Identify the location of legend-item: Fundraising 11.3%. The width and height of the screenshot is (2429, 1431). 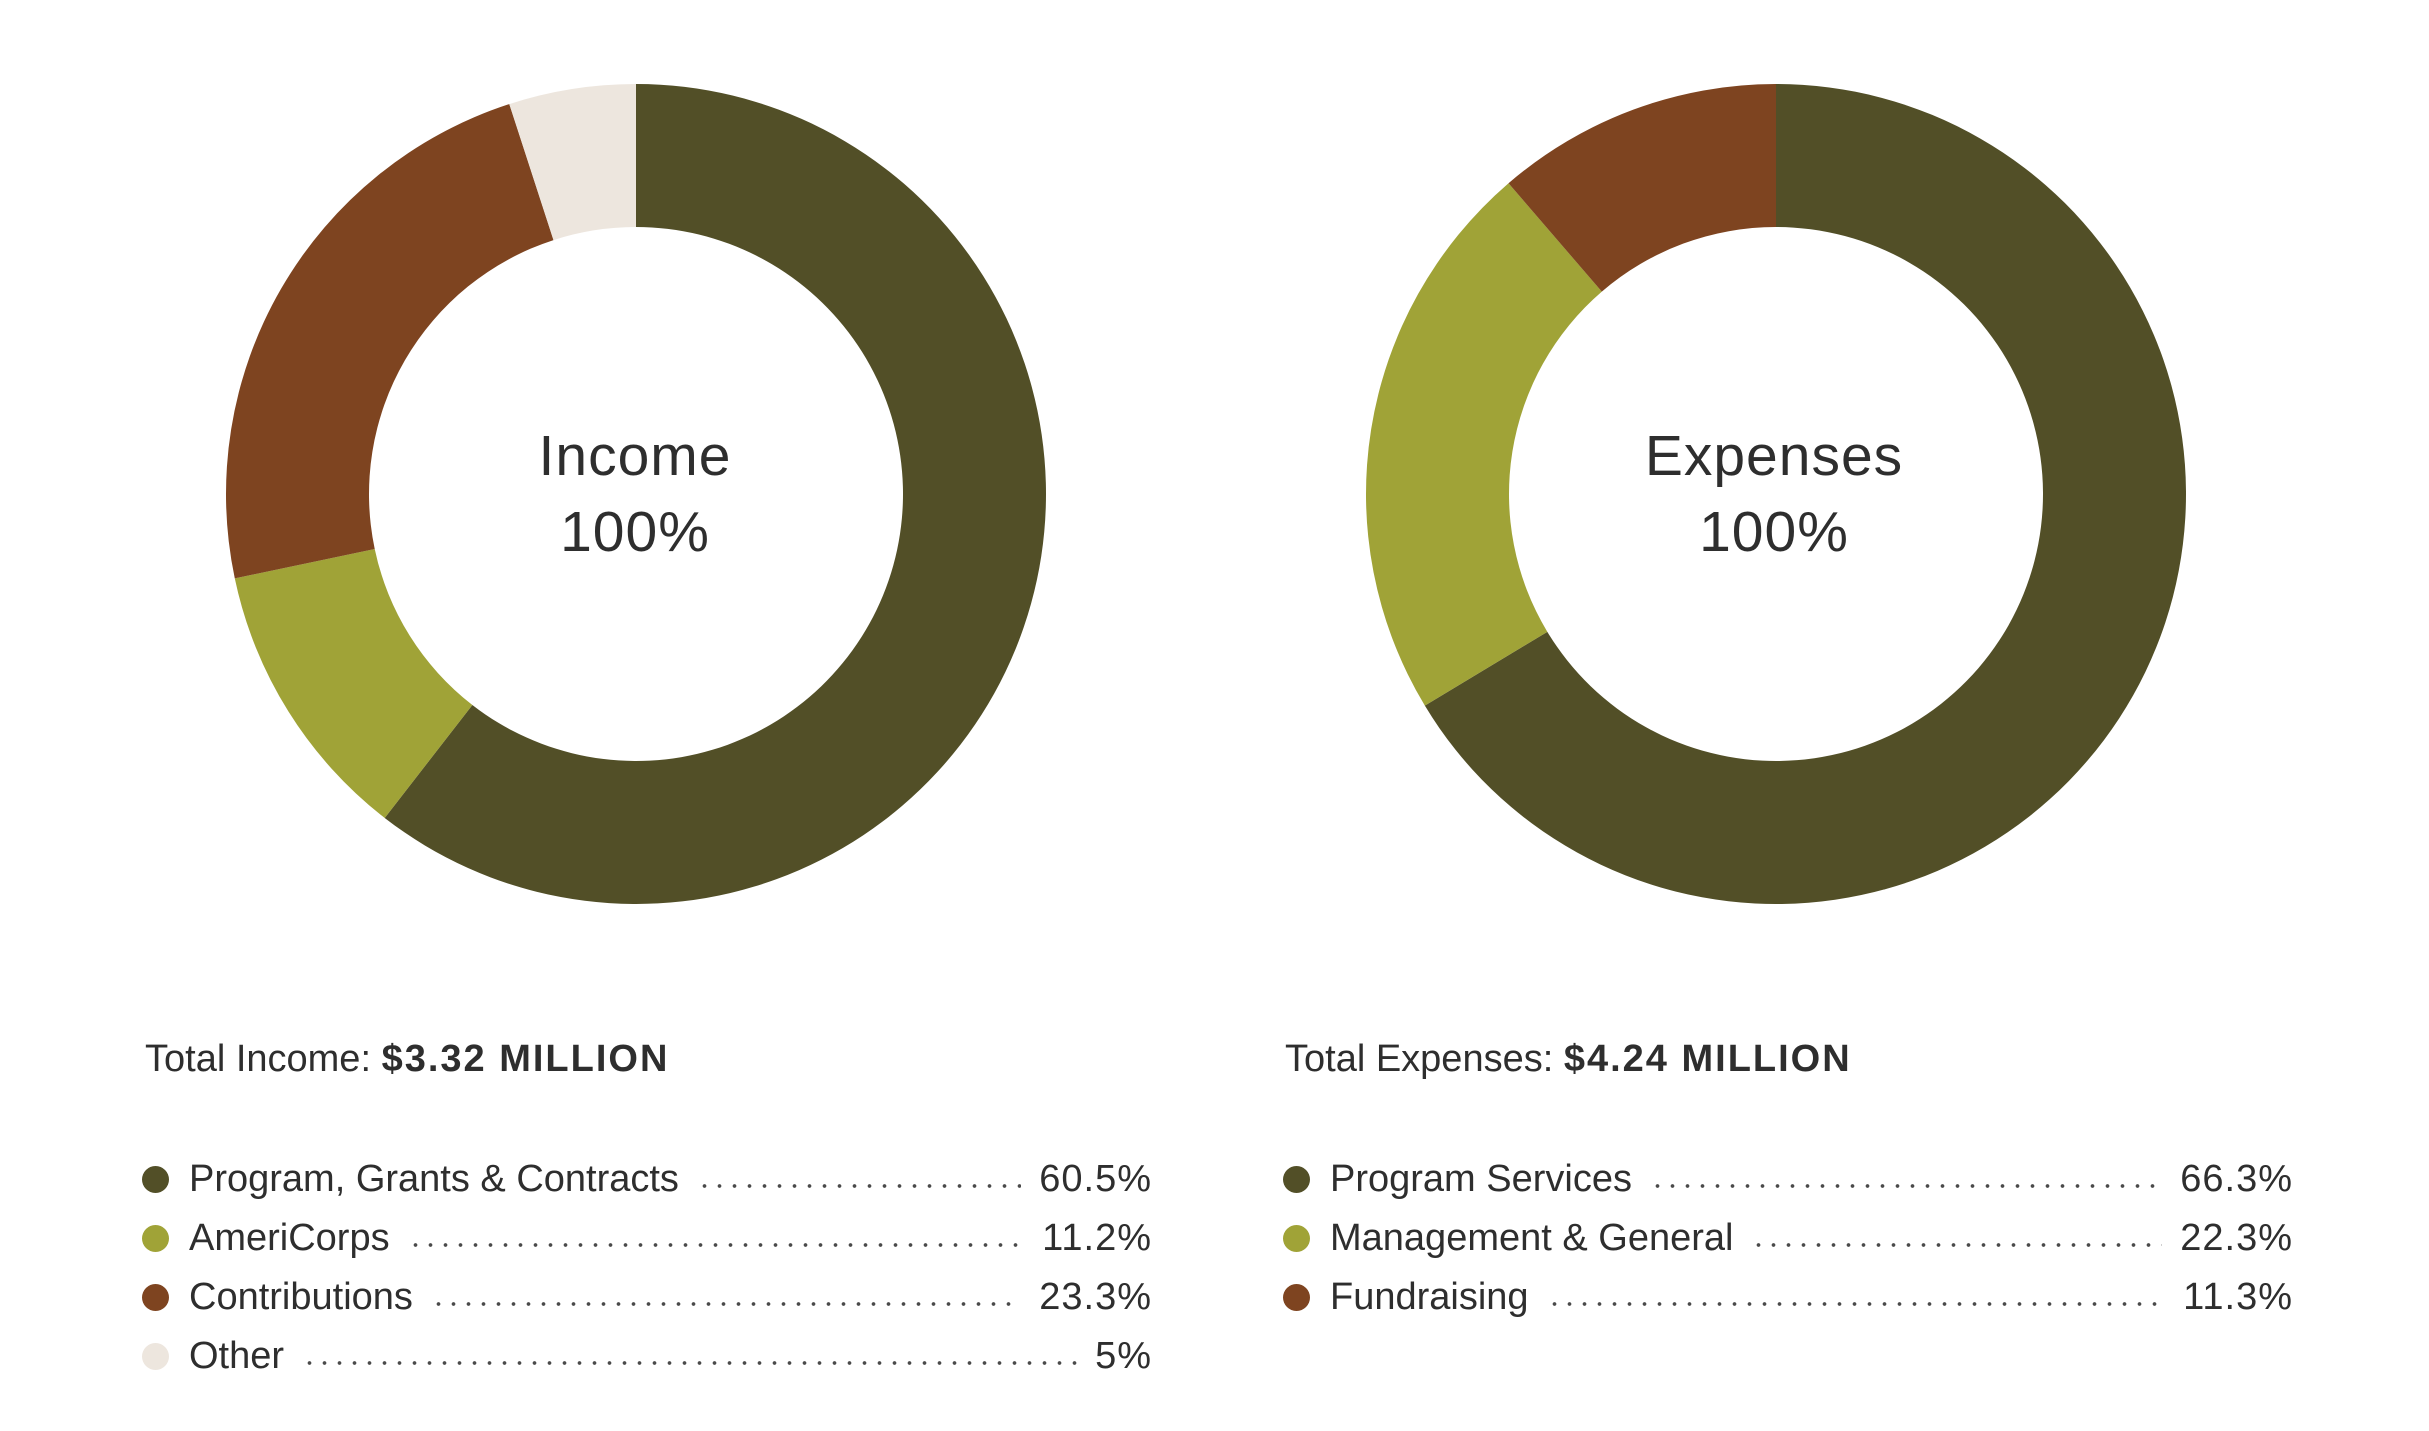
(1788, 1297).